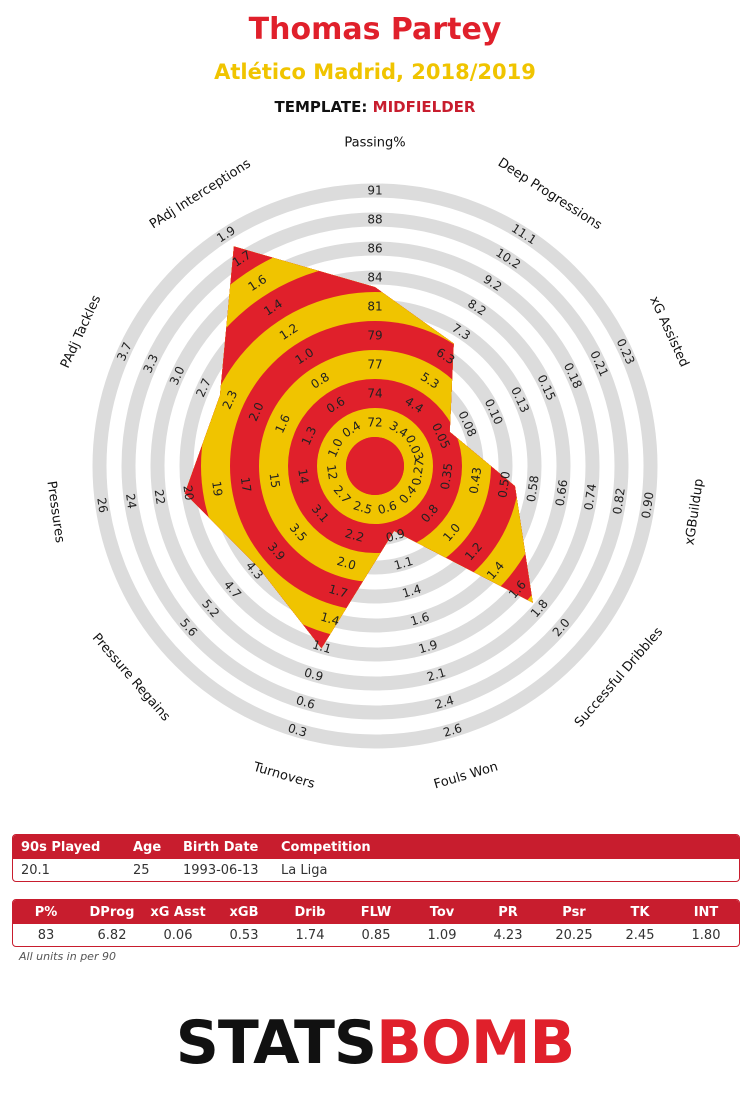  I want to click on template-label: TEMPLATE:, so click(321, 107).